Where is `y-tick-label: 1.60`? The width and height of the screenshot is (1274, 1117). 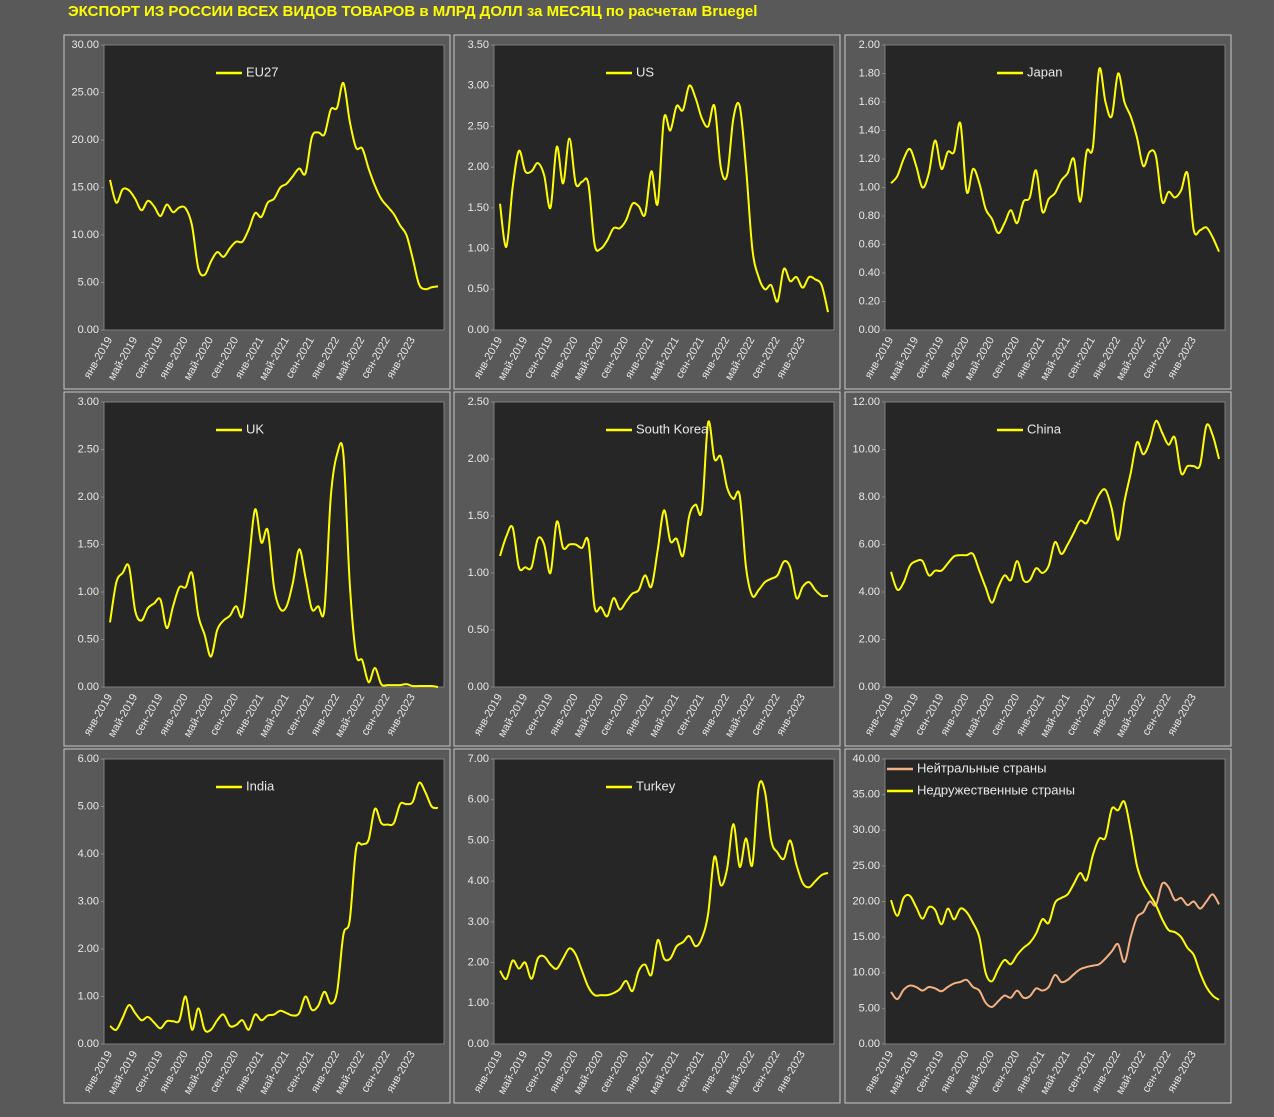
y-tick-label: 1.60 is located at coordinates (869, 102).